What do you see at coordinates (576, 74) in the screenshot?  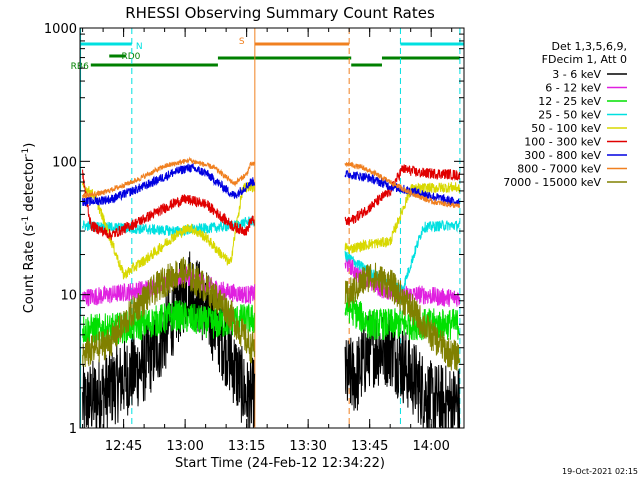 I see `legend-label: 3 - 6 keV` at bounding box center [576, 74].